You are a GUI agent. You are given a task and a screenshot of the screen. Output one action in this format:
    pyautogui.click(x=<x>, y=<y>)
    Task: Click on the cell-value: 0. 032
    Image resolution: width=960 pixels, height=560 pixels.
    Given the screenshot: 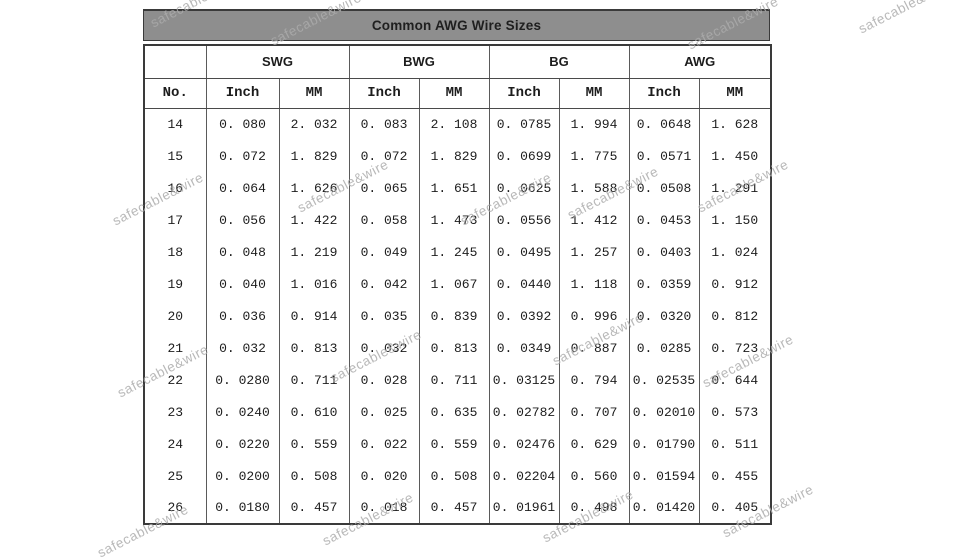 What is the action you would take?
    pyautogui.click(x=384, y=348)
    